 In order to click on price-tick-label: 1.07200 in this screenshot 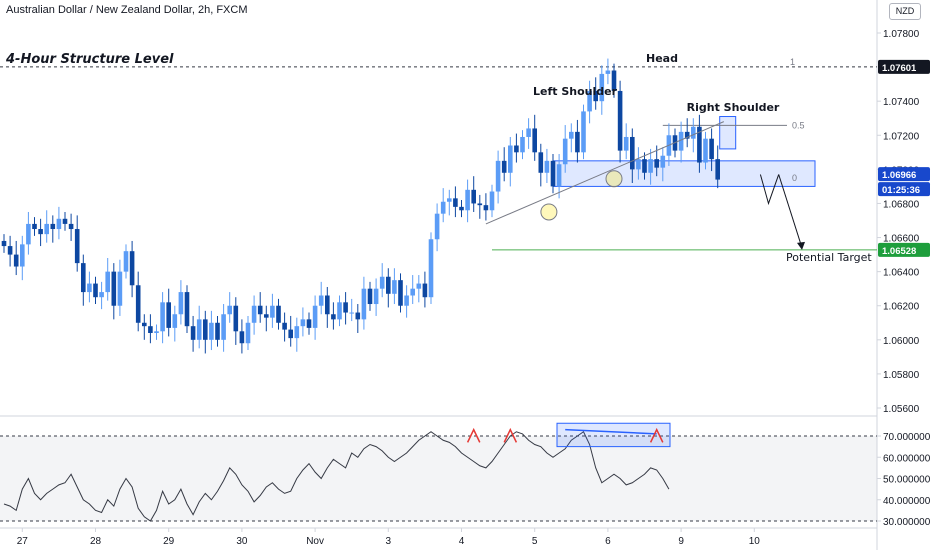, I will do `click(901, 136)`.